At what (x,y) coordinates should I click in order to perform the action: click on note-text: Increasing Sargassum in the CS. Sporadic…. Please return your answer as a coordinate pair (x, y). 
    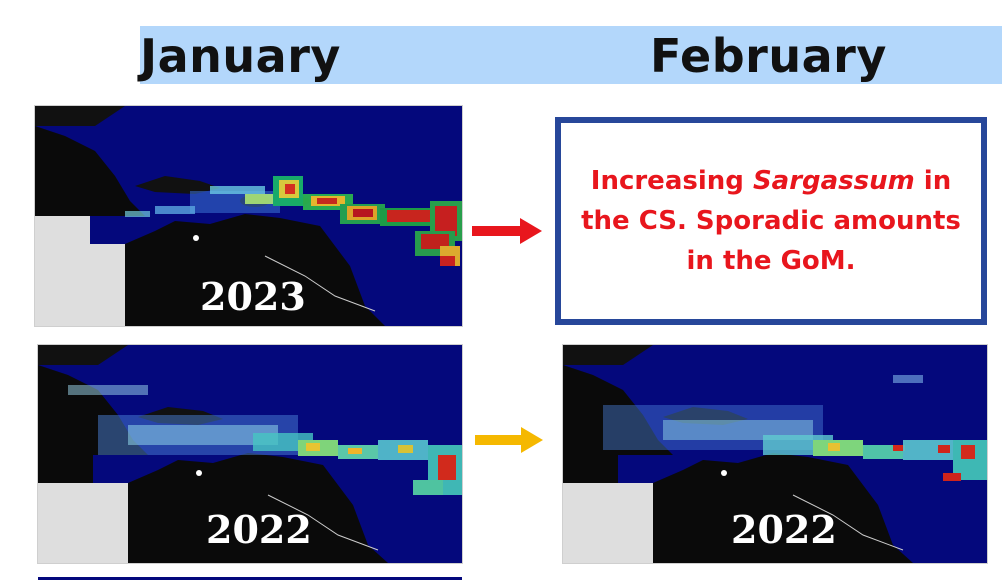
    Looking at the image, I should click on (771, 221).